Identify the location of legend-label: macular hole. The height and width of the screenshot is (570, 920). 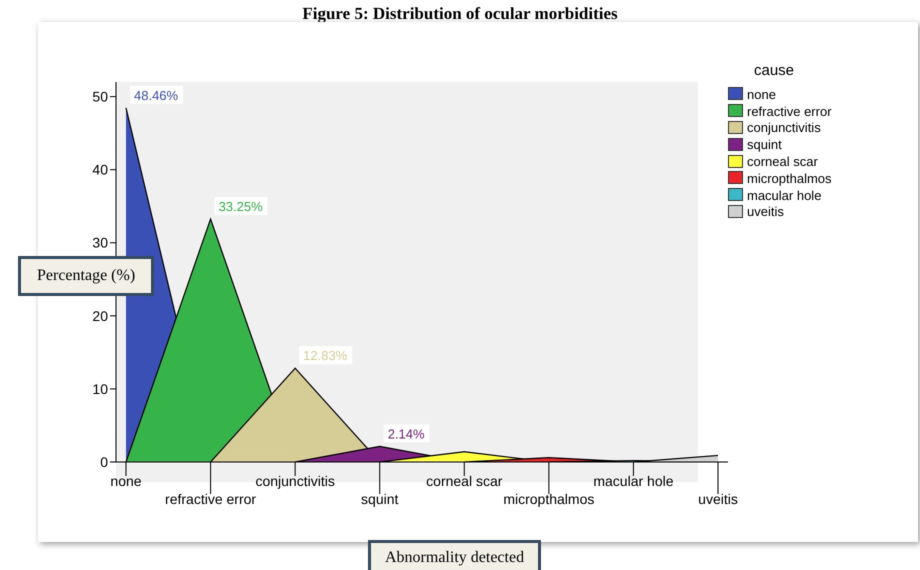
(784, 195).